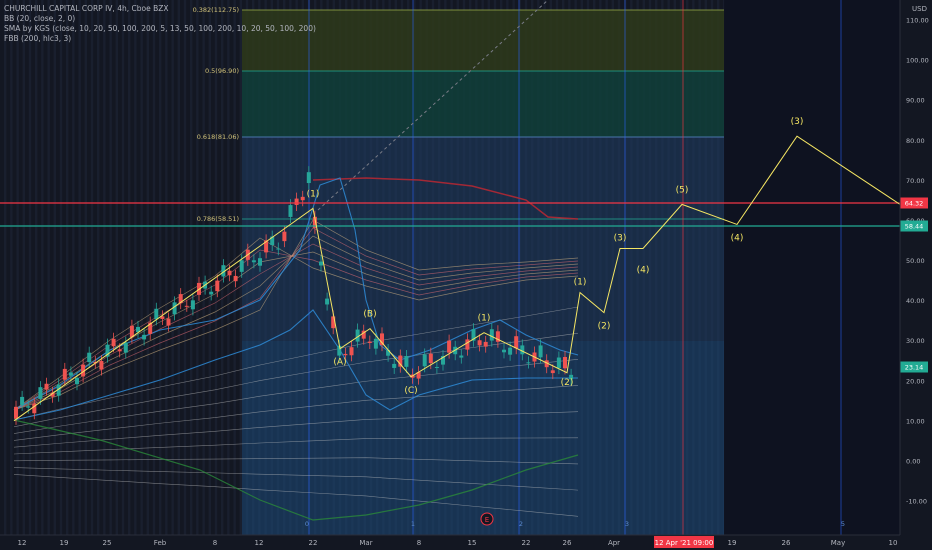 Image resolution: width=932 pixels, height=550 pixels. Describe the element at coordinates (339, 363) in the screenshot. I see `wave-label: (A)` at that location.